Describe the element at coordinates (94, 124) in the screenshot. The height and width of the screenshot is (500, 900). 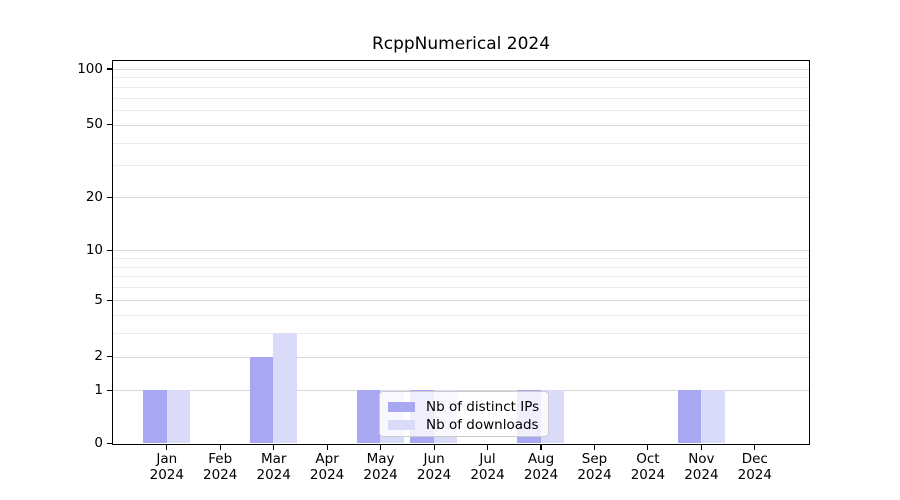
I see `y-axis-tick-label: 50` at that location.